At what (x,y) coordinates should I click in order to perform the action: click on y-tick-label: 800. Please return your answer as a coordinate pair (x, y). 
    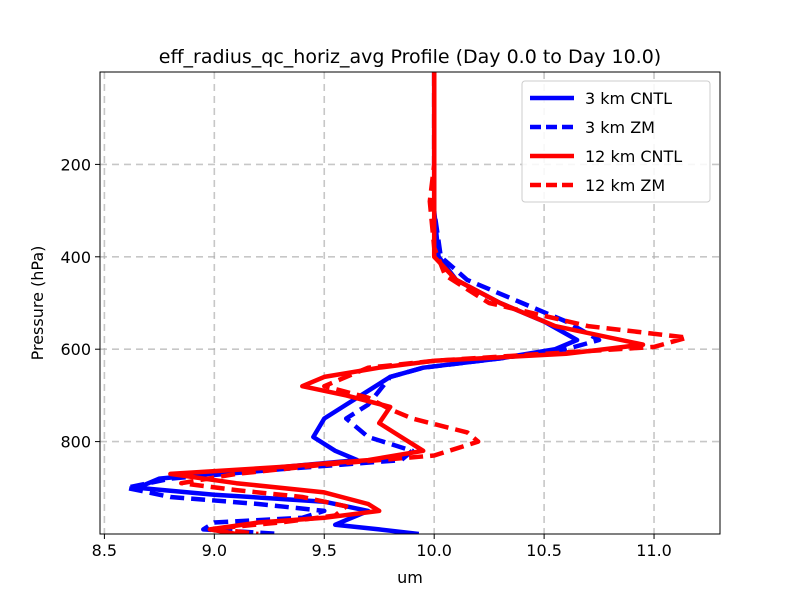
    Looking at the image, I should click on (75, 442).